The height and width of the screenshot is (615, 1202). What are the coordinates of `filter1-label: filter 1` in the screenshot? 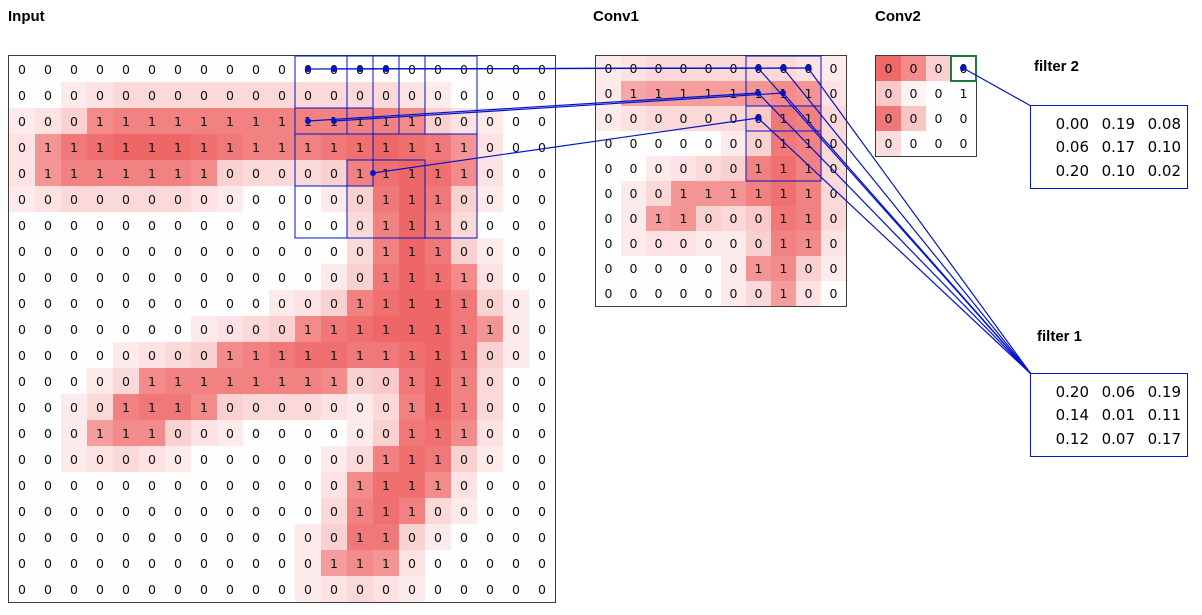 It's located at (1060, 336).